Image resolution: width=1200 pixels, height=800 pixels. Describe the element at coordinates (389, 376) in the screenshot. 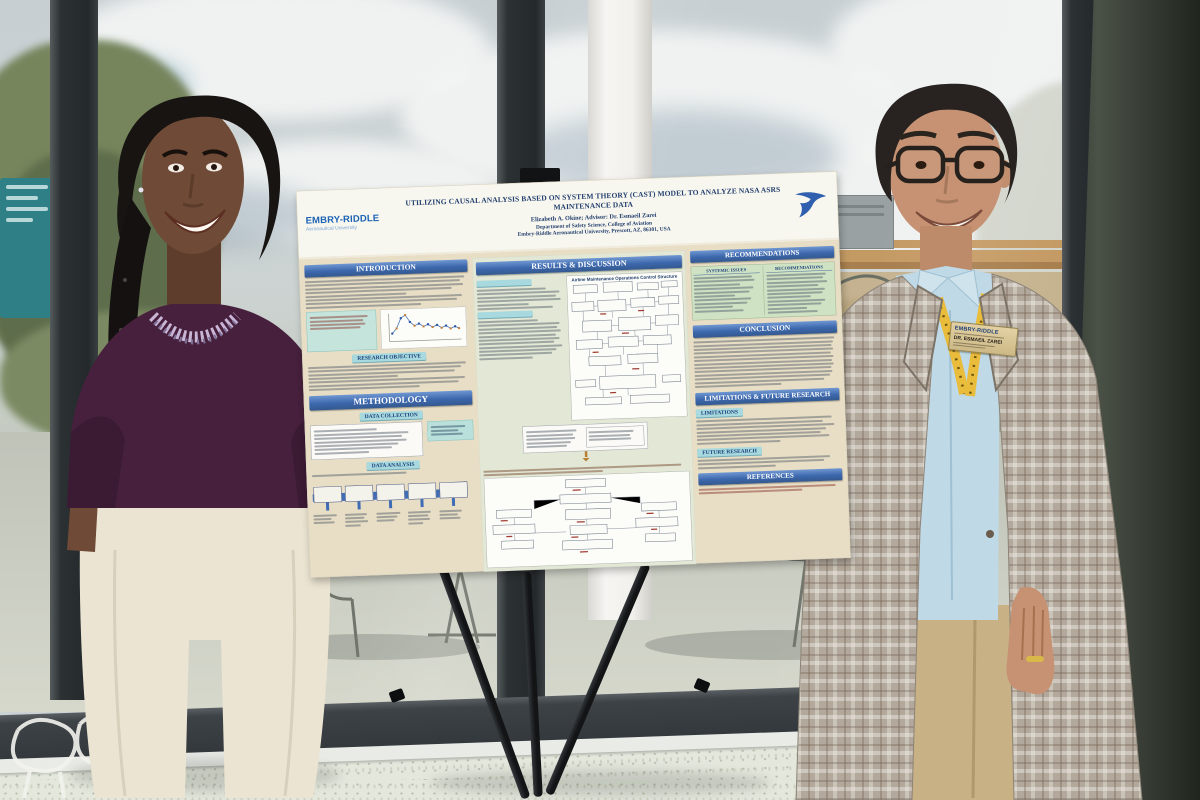

I see `objective-text-placeholder` at that location.